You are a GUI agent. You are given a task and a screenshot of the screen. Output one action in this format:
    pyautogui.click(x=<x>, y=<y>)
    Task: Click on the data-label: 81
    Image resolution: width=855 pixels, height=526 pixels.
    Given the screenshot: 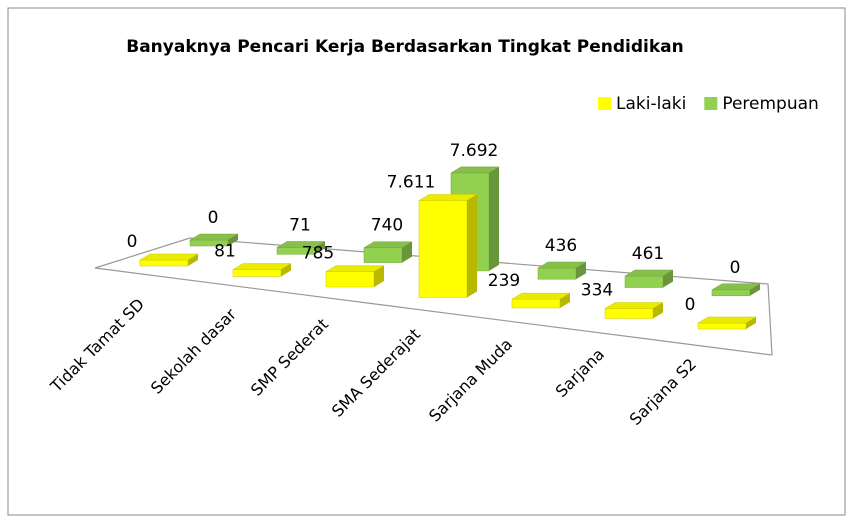 What is the action you would take?
    pyautogui.click(x=225, y=252)
    